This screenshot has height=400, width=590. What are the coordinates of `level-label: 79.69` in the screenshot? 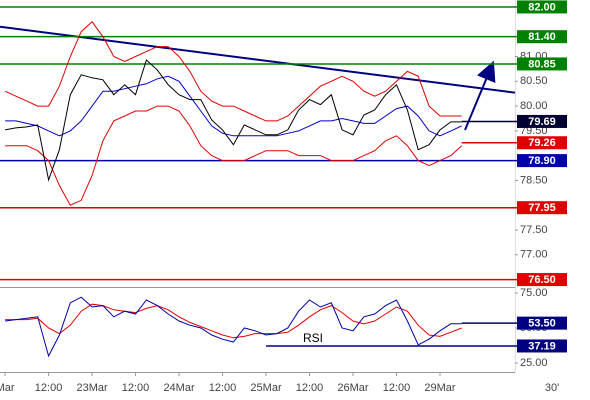 It's located at (542, 122).